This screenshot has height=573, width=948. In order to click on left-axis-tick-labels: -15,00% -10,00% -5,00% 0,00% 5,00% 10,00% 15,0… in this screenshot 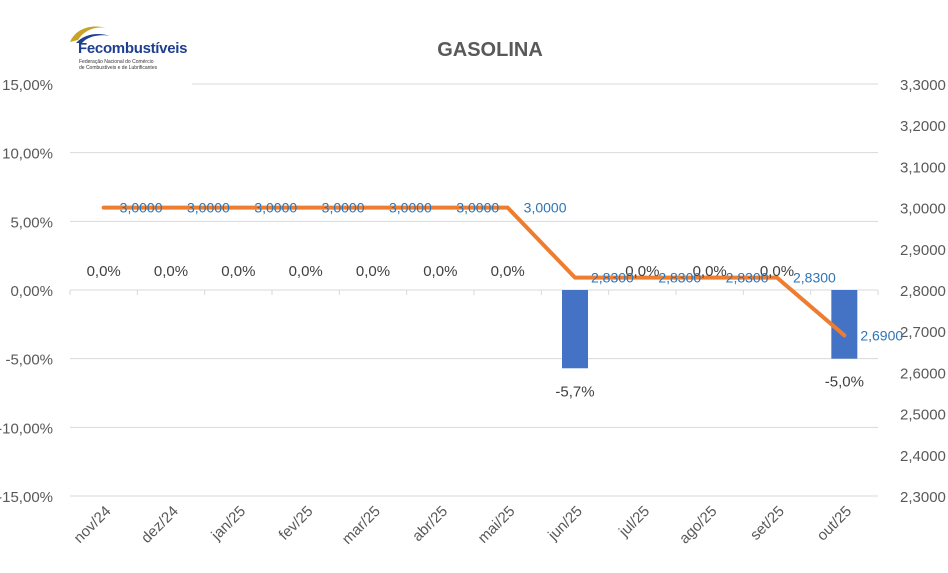, I will do `click(26, 291)`.